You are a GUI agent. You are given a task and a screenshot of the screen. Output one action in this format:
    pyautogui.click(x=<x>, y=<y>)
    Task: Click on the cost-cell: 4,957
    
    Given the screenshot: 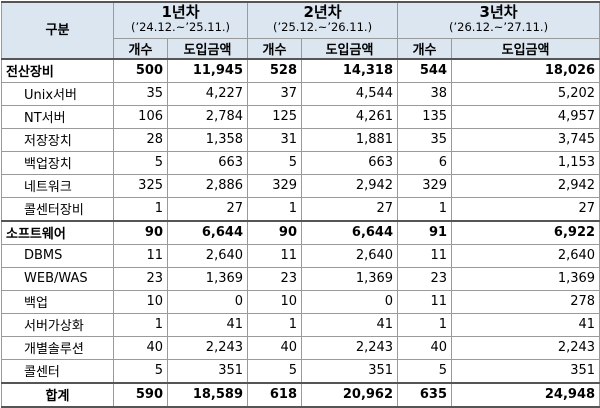 What is the action you would take?
    pyautogui.click(x=525, y=116)
    